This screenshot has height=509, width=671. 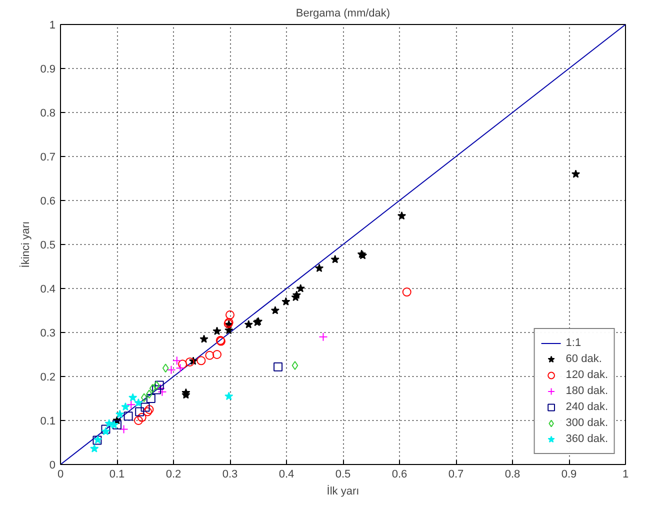 I want to click on x-tick-label: 0, so click(x=60, y=474).